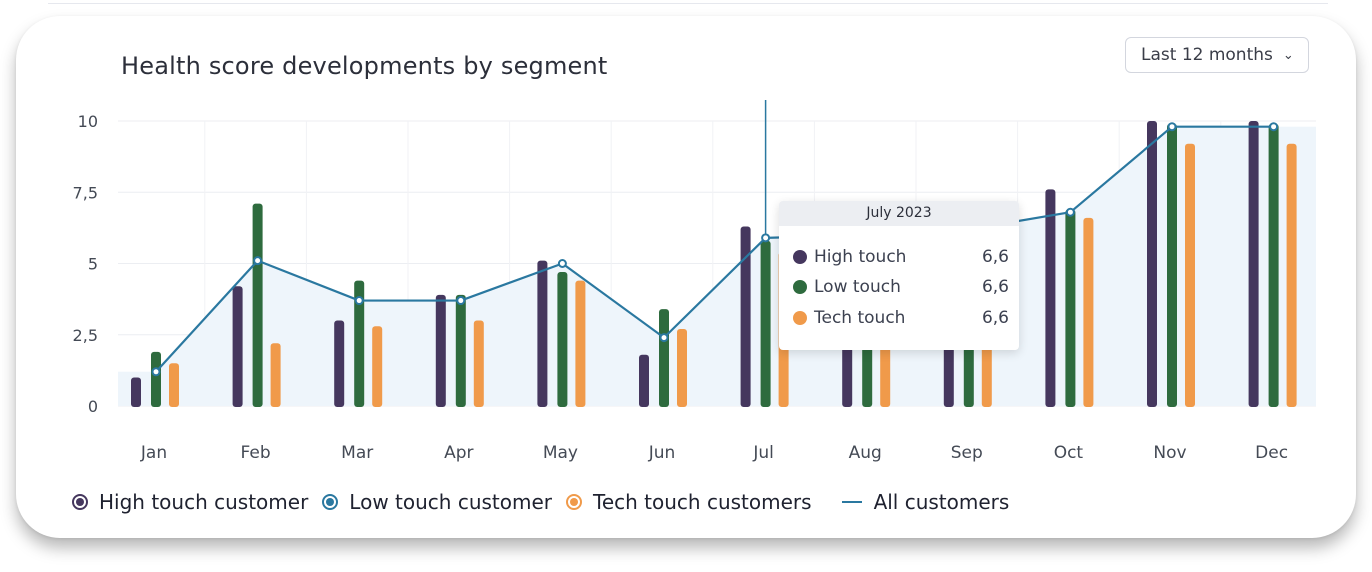 This screenshot has height=572, width=1372. I want to click on tooltip-row-low-touch: Low touch 6,6, so click(901, 287).